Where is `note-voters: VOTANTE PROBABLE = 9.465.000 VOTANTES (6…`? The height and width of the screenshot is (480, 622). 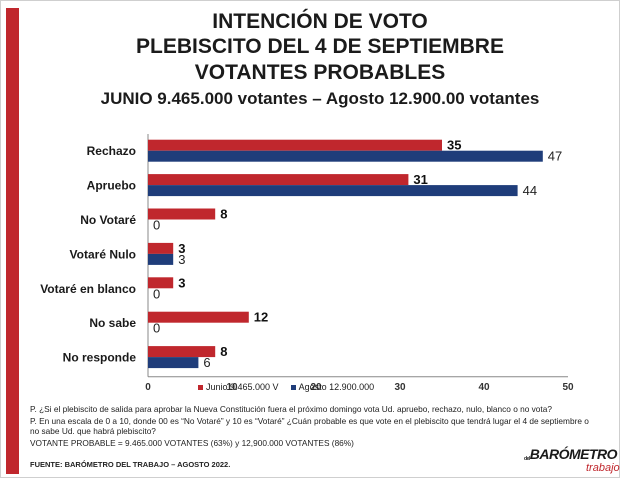 note-voters: VOTANTE PROBABLE = 9.465.000 VOTANTES (6… is located at coordinates (192, 442).